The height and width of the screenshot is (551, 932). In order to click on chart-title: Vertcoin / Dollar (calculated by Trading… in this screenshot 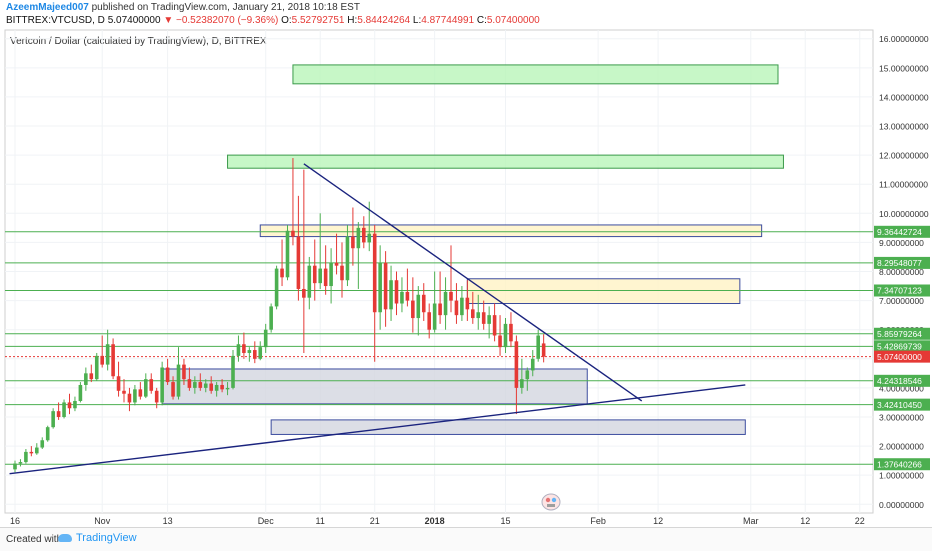, I will do `click(138, 41)`.